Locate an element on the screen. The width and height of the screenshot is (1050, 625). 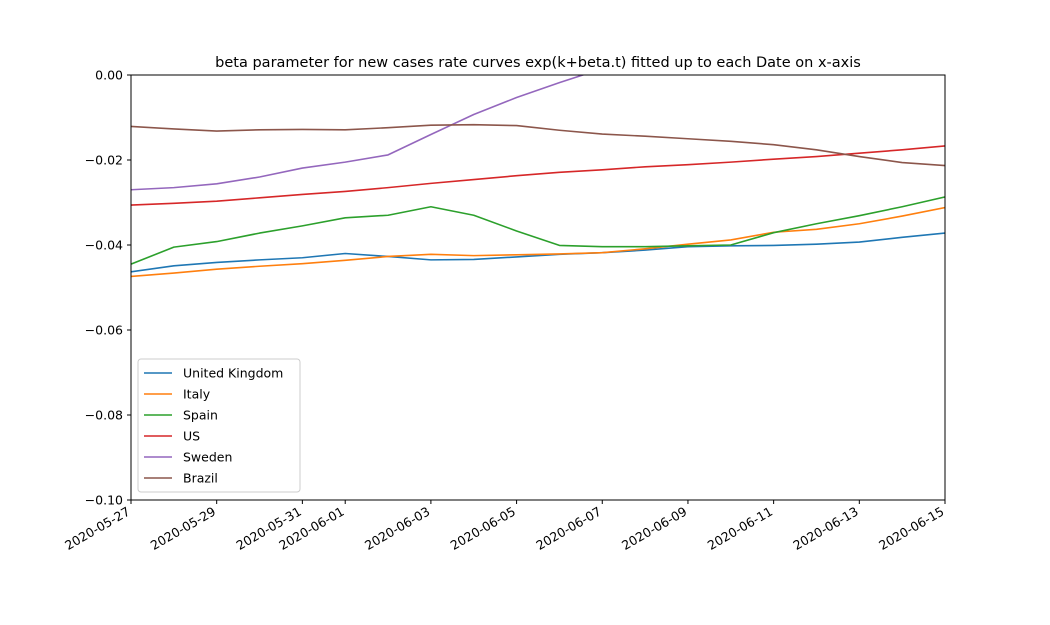
y-tick-label: −0.04 is located at coordinates (104, 245).